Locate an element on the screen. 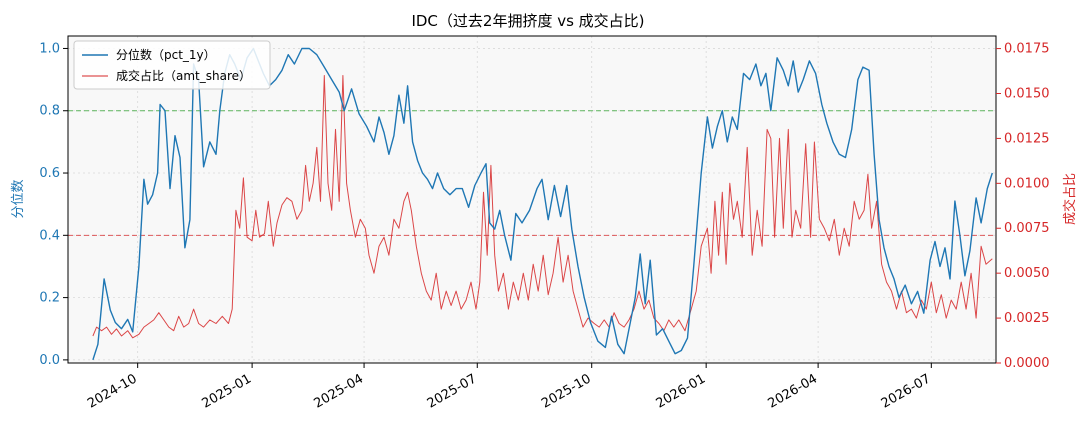 Image resolution: width=1089 pixels, height=429 pixels. legend-box is located at coordinates (172, 65).